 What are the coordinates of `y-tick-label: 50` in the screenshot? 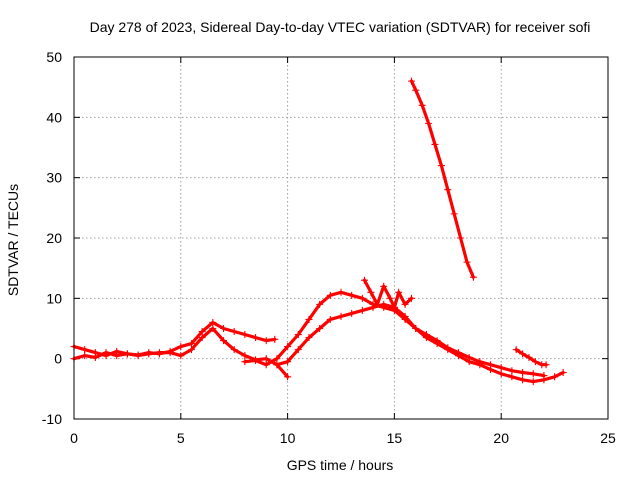 It's located at (54, 57).